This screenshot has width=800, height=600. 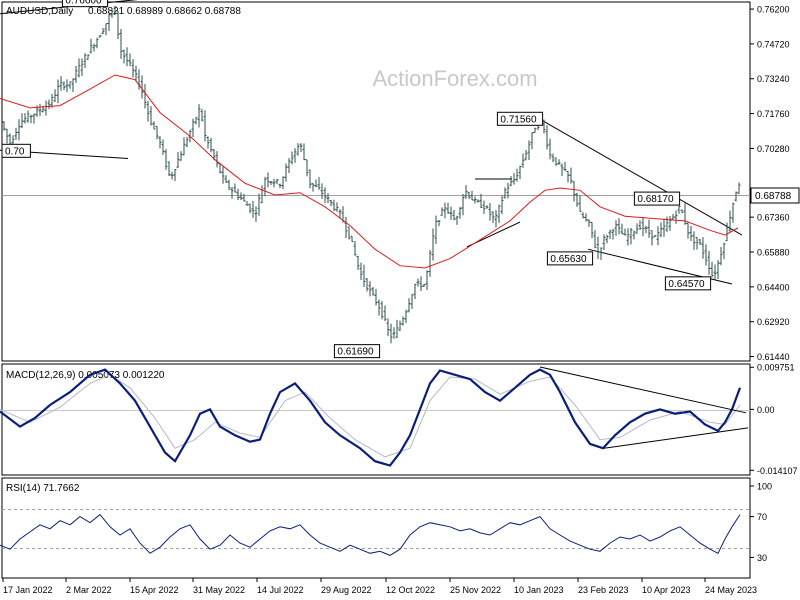 I want to click on macd-title: MACD(12,26,9) 0.005073 0.001220, so click(x=85, y=375).